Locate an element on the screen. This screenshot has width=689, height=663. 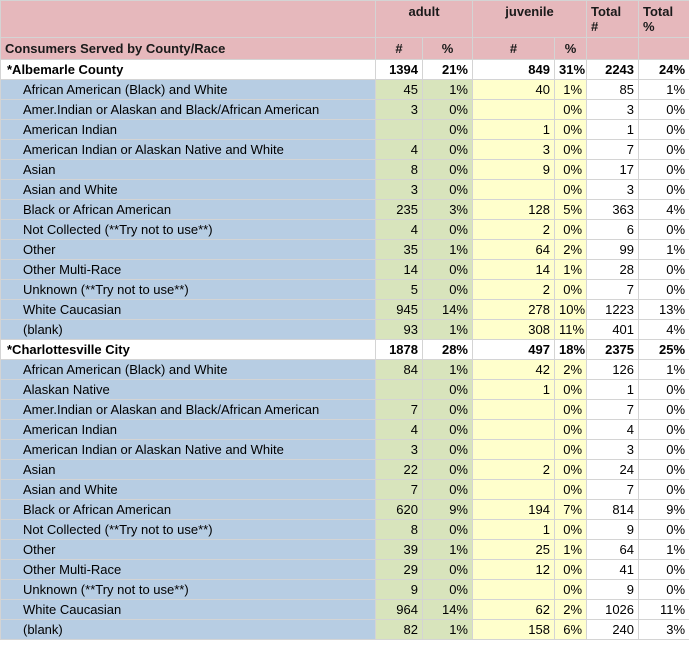
row-label: White Caucasian is located at coordinates (188, 309).